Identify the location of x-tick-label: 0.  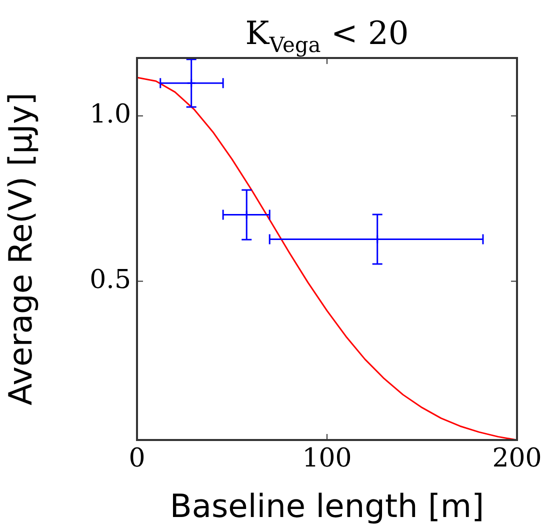
(137, 458).